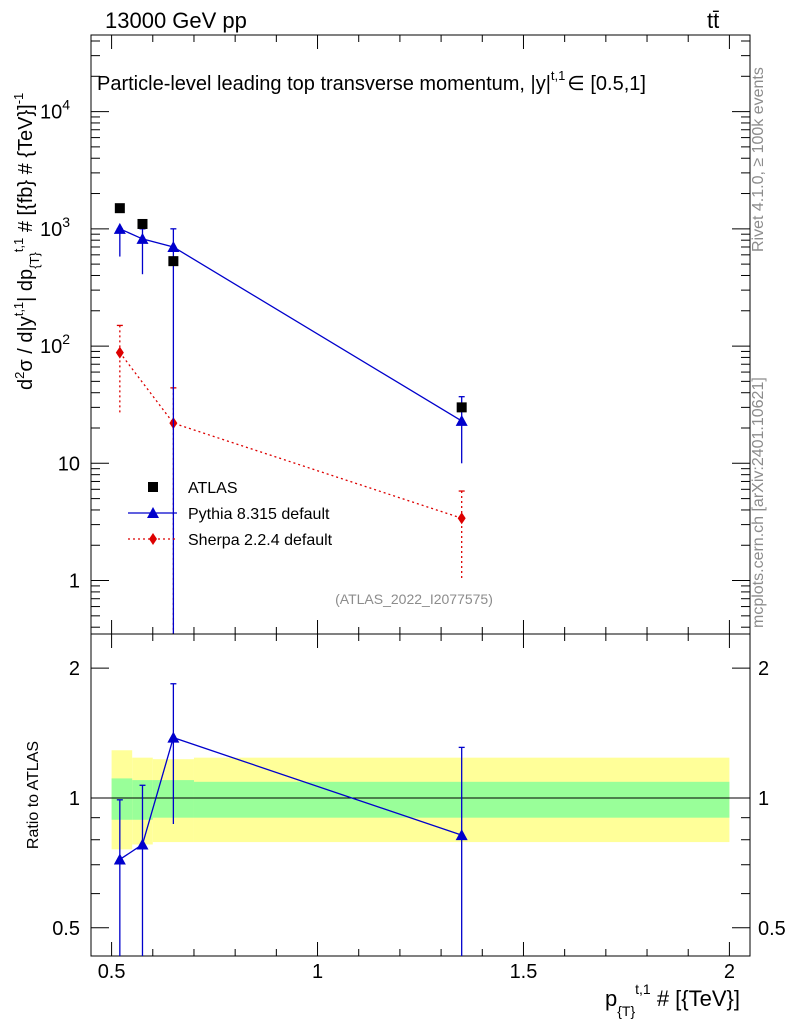 This screenshot has height=1024, width=786. What do you see at coordinates (153, 487) in the screenshot?
I see `legend-marker-square` at bounding box center [153, 487].